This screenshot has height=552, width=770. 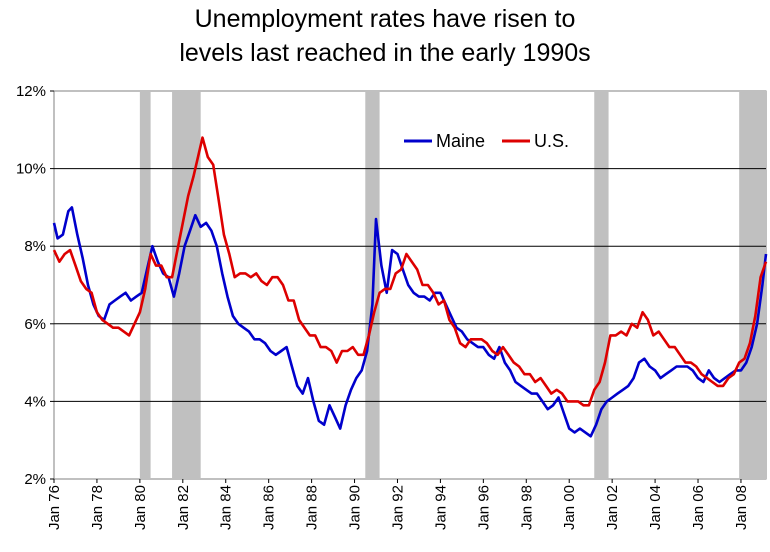 I want to click on x-tick-label: Jan 94, so click(x=440, y=507).